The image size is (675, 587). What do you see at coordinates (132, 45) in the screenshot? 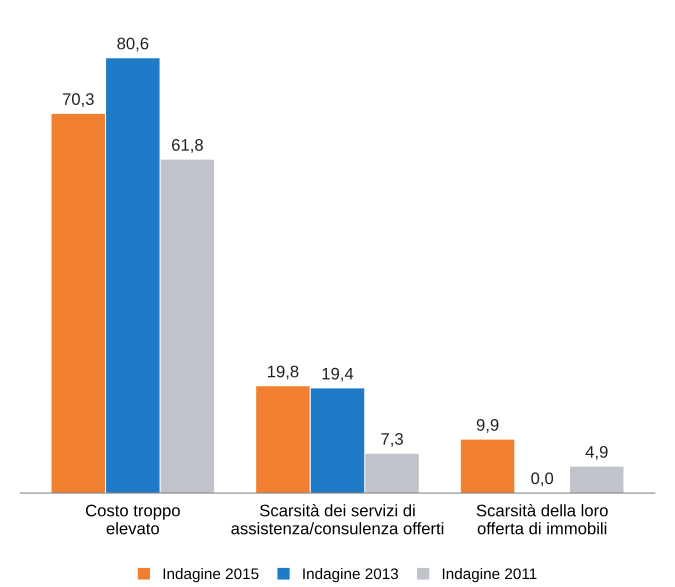
I see `data-label: 80,6` at bounding box center [132, 45].